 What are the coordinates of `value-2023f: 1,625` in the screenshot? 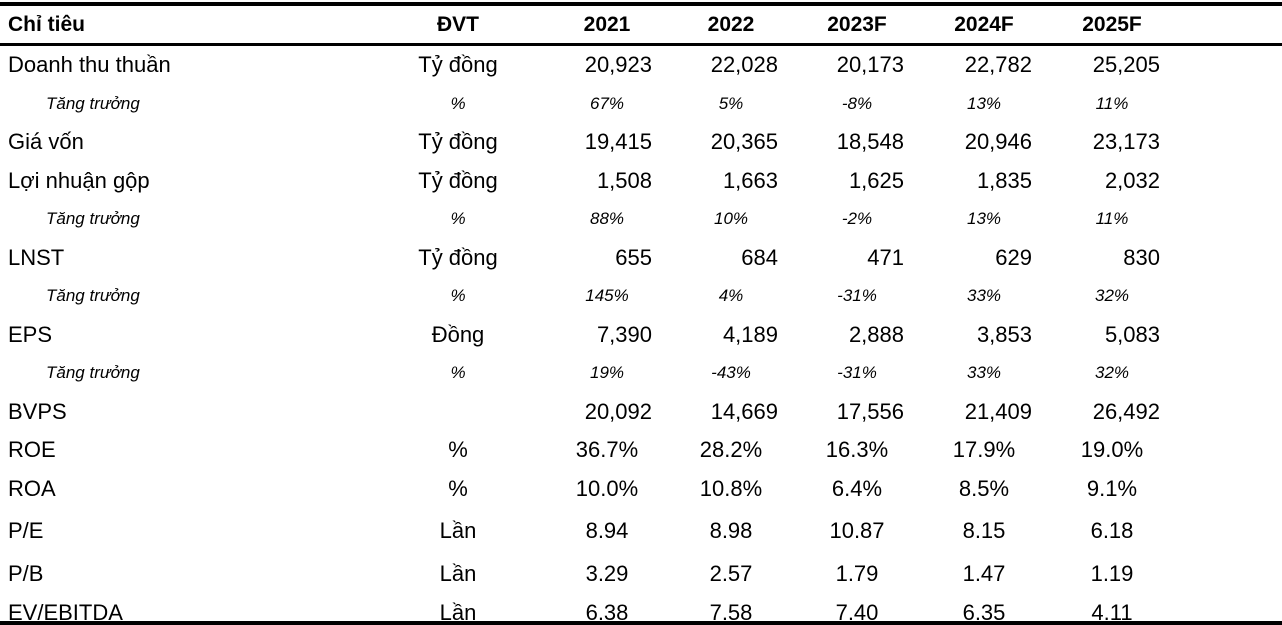 It's located at (876, 180).